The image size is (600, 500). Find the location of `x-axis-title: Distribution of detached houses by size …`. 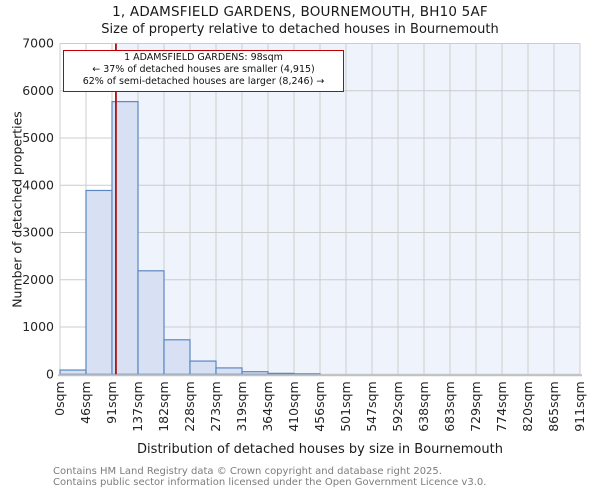

x-axis-title: Distribution of detached houses by size … is located at coordinates (320, 449).